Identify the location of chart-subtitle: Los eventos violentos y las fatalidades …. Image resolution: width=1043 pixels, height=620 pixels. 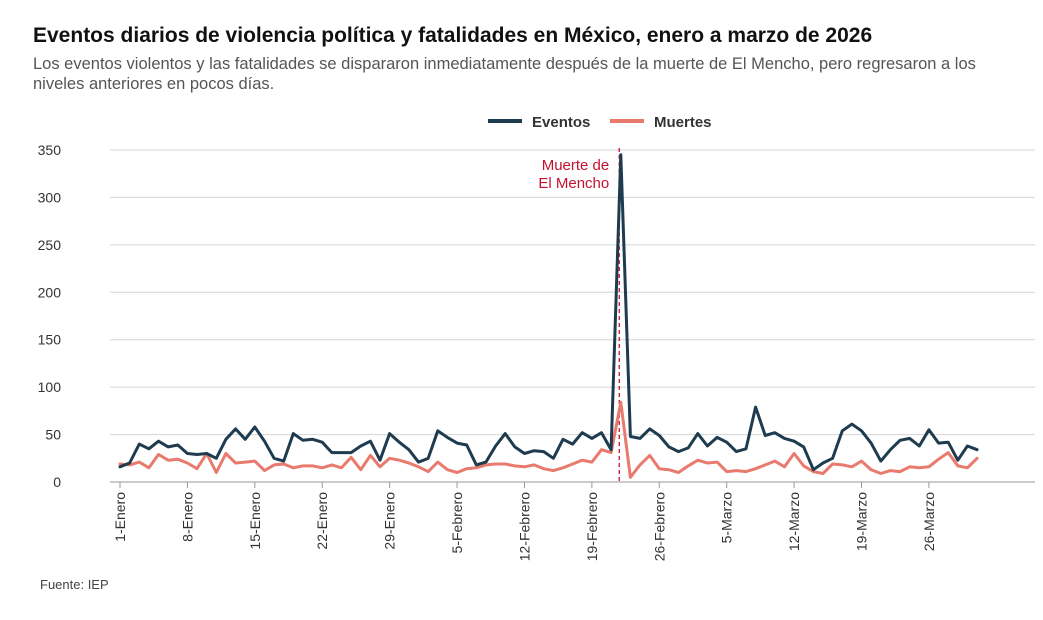
(504, 74).